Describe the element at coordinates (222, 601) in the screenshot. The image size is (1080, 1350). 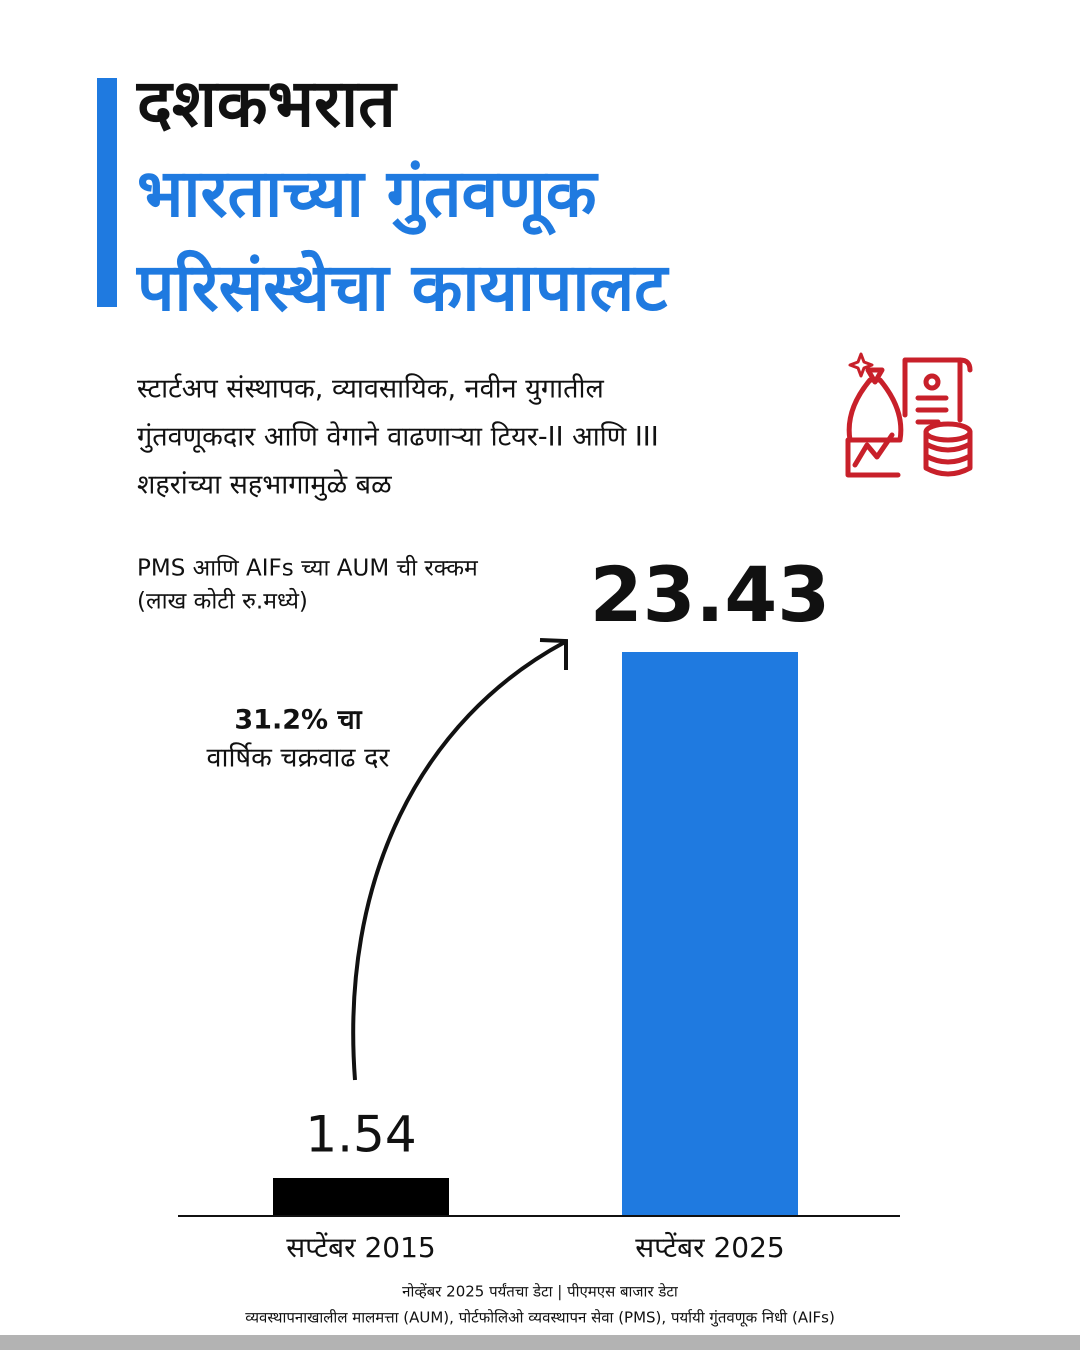
I see `value-axis-label: (लाख कोटी रु.मध्ये)` at that location.